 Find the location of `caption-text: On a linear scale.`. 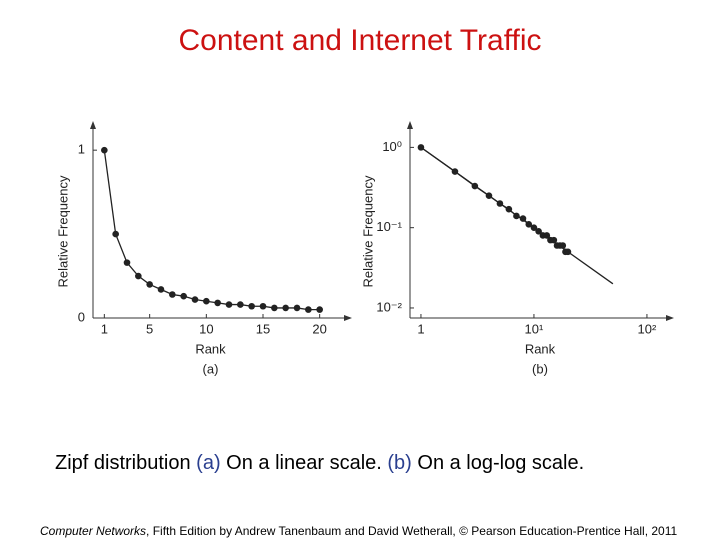

caption-text: On a linear scale. is located at coordinates (304, 463).